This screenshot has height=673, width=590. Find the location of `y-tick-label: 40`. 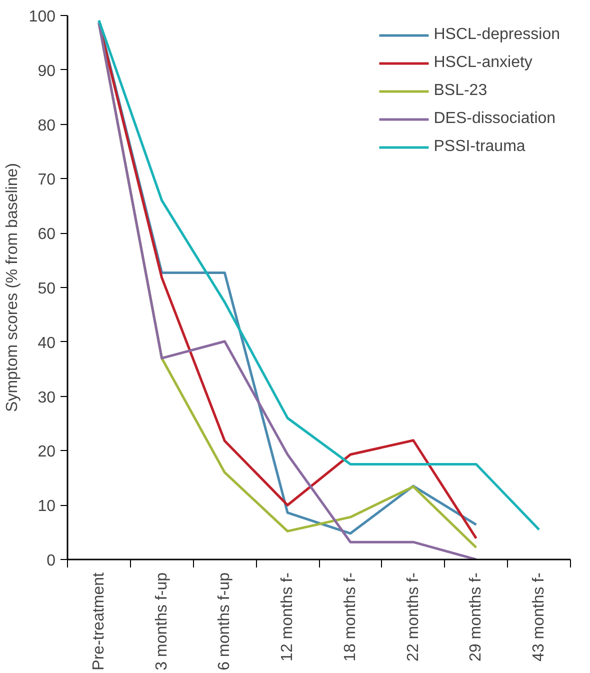

y-tick-label: 40 is located at coordinates (47, 343).